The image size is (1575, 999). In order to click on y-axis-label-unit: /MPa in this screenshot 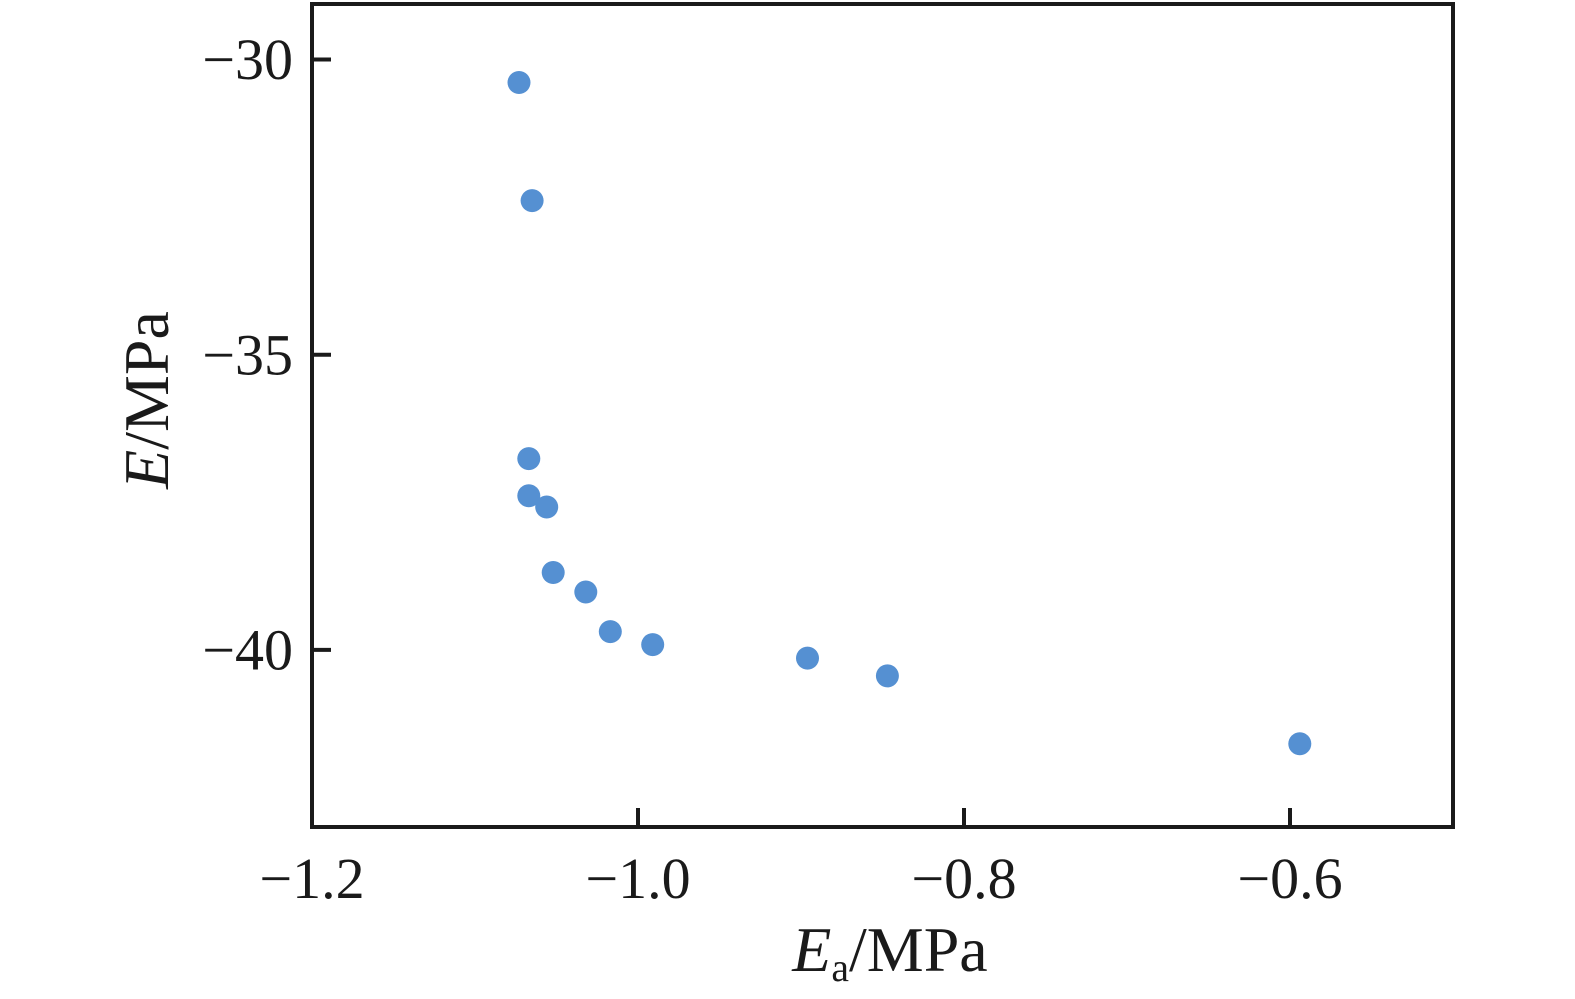, I will do `click(146, 380)`.